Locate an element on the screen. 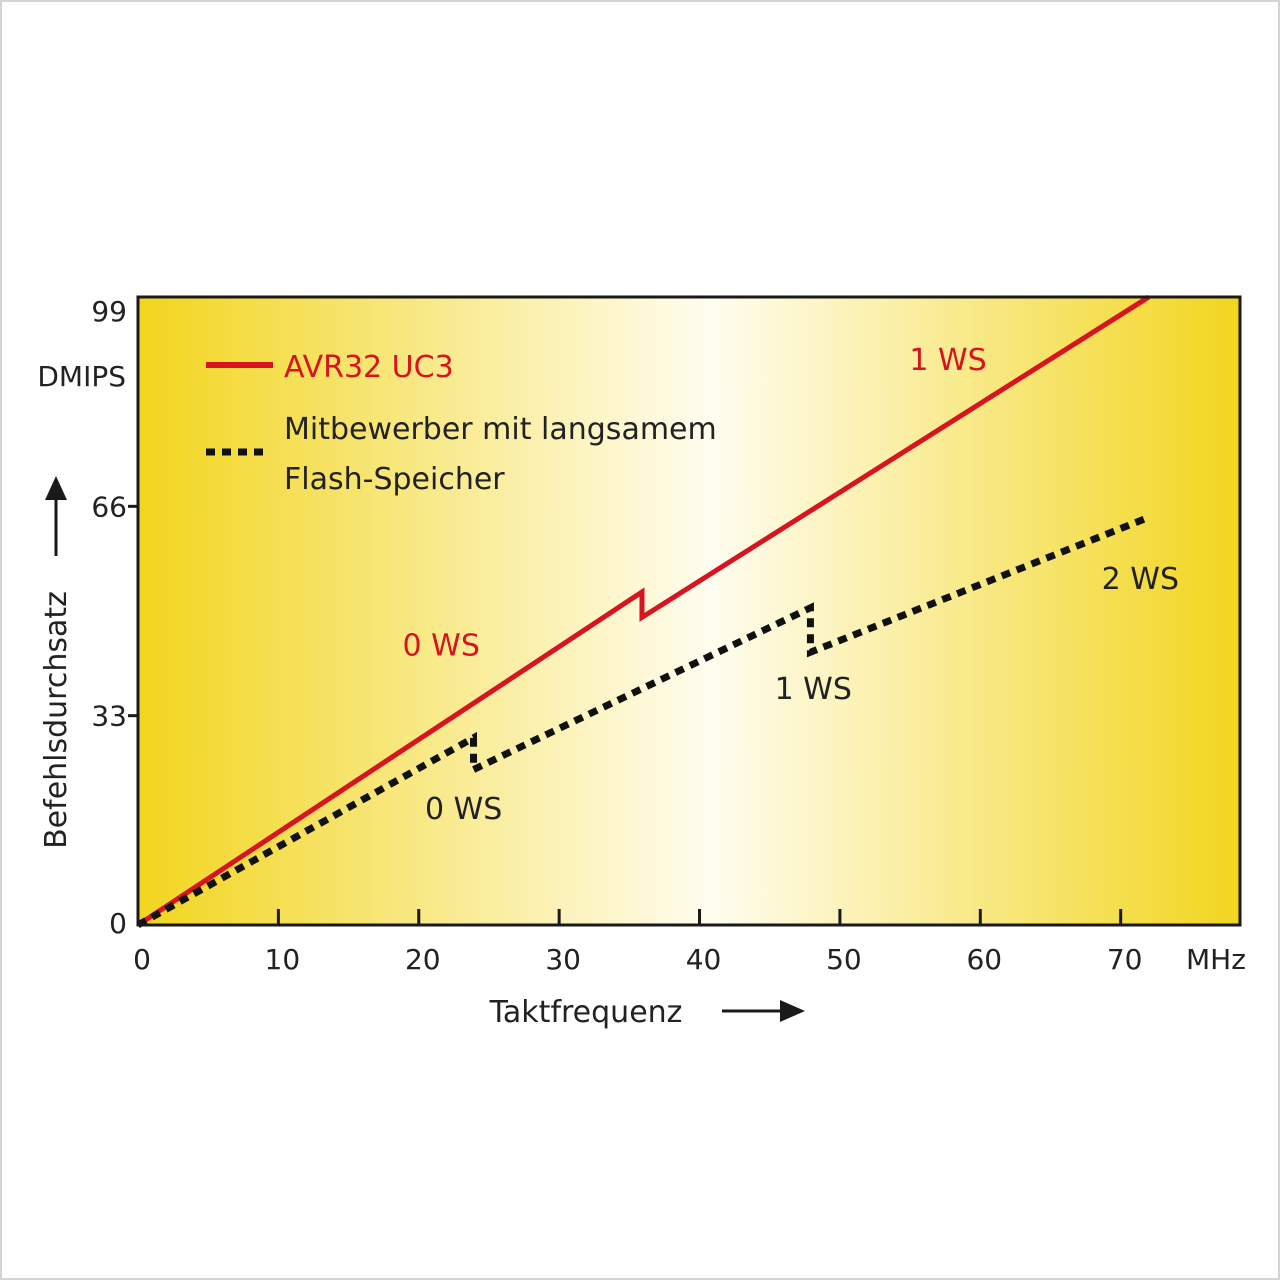 The width and height of the screenshot is (1280, 1280). y-tick-labels: 0 33 66 99 is located at coordinates (109, 617).